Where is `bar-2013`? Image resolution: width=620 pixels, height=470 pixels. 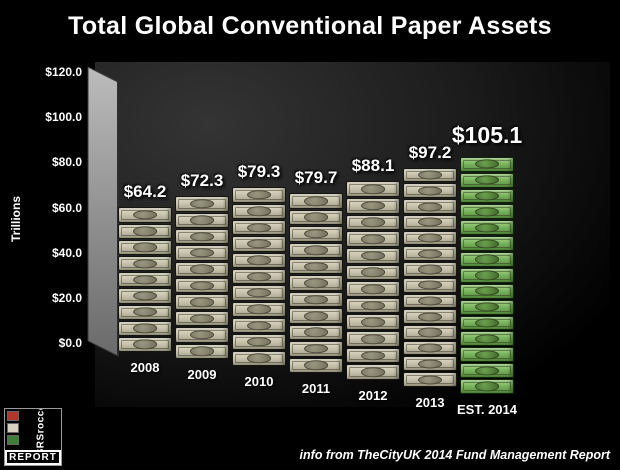 bar-2013 is located at coordinates (430, 277).